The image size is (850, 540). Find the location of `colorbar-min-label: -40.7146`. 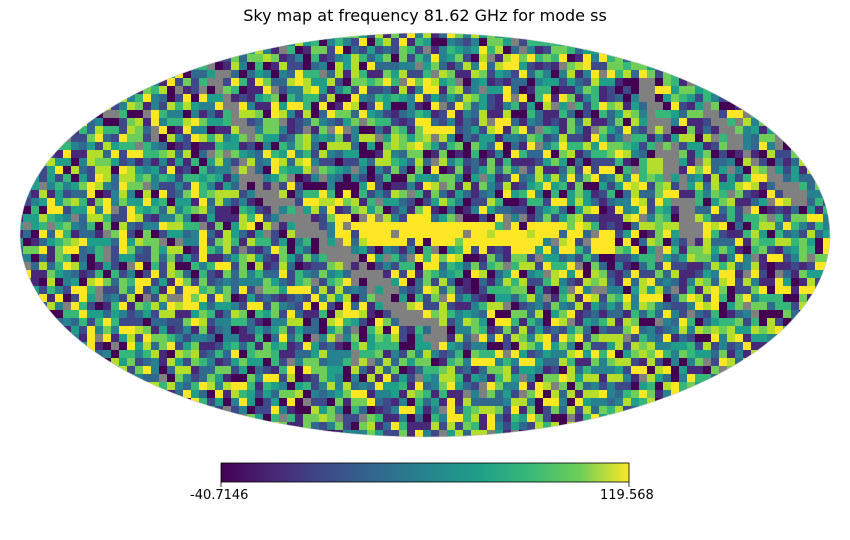

colorbar-min-label: -40.7146 is located at coordinates (219, 495).